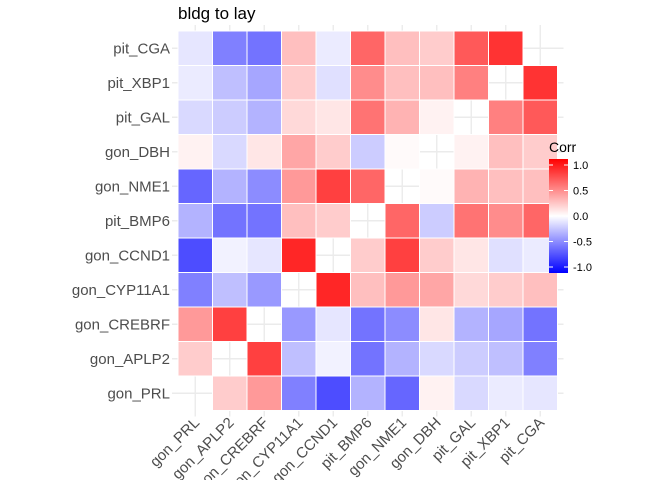  Describe the element at coordinates (121, 290) in the screenshot. I see `y-tick-label: gon_CYP11A1` at that location.